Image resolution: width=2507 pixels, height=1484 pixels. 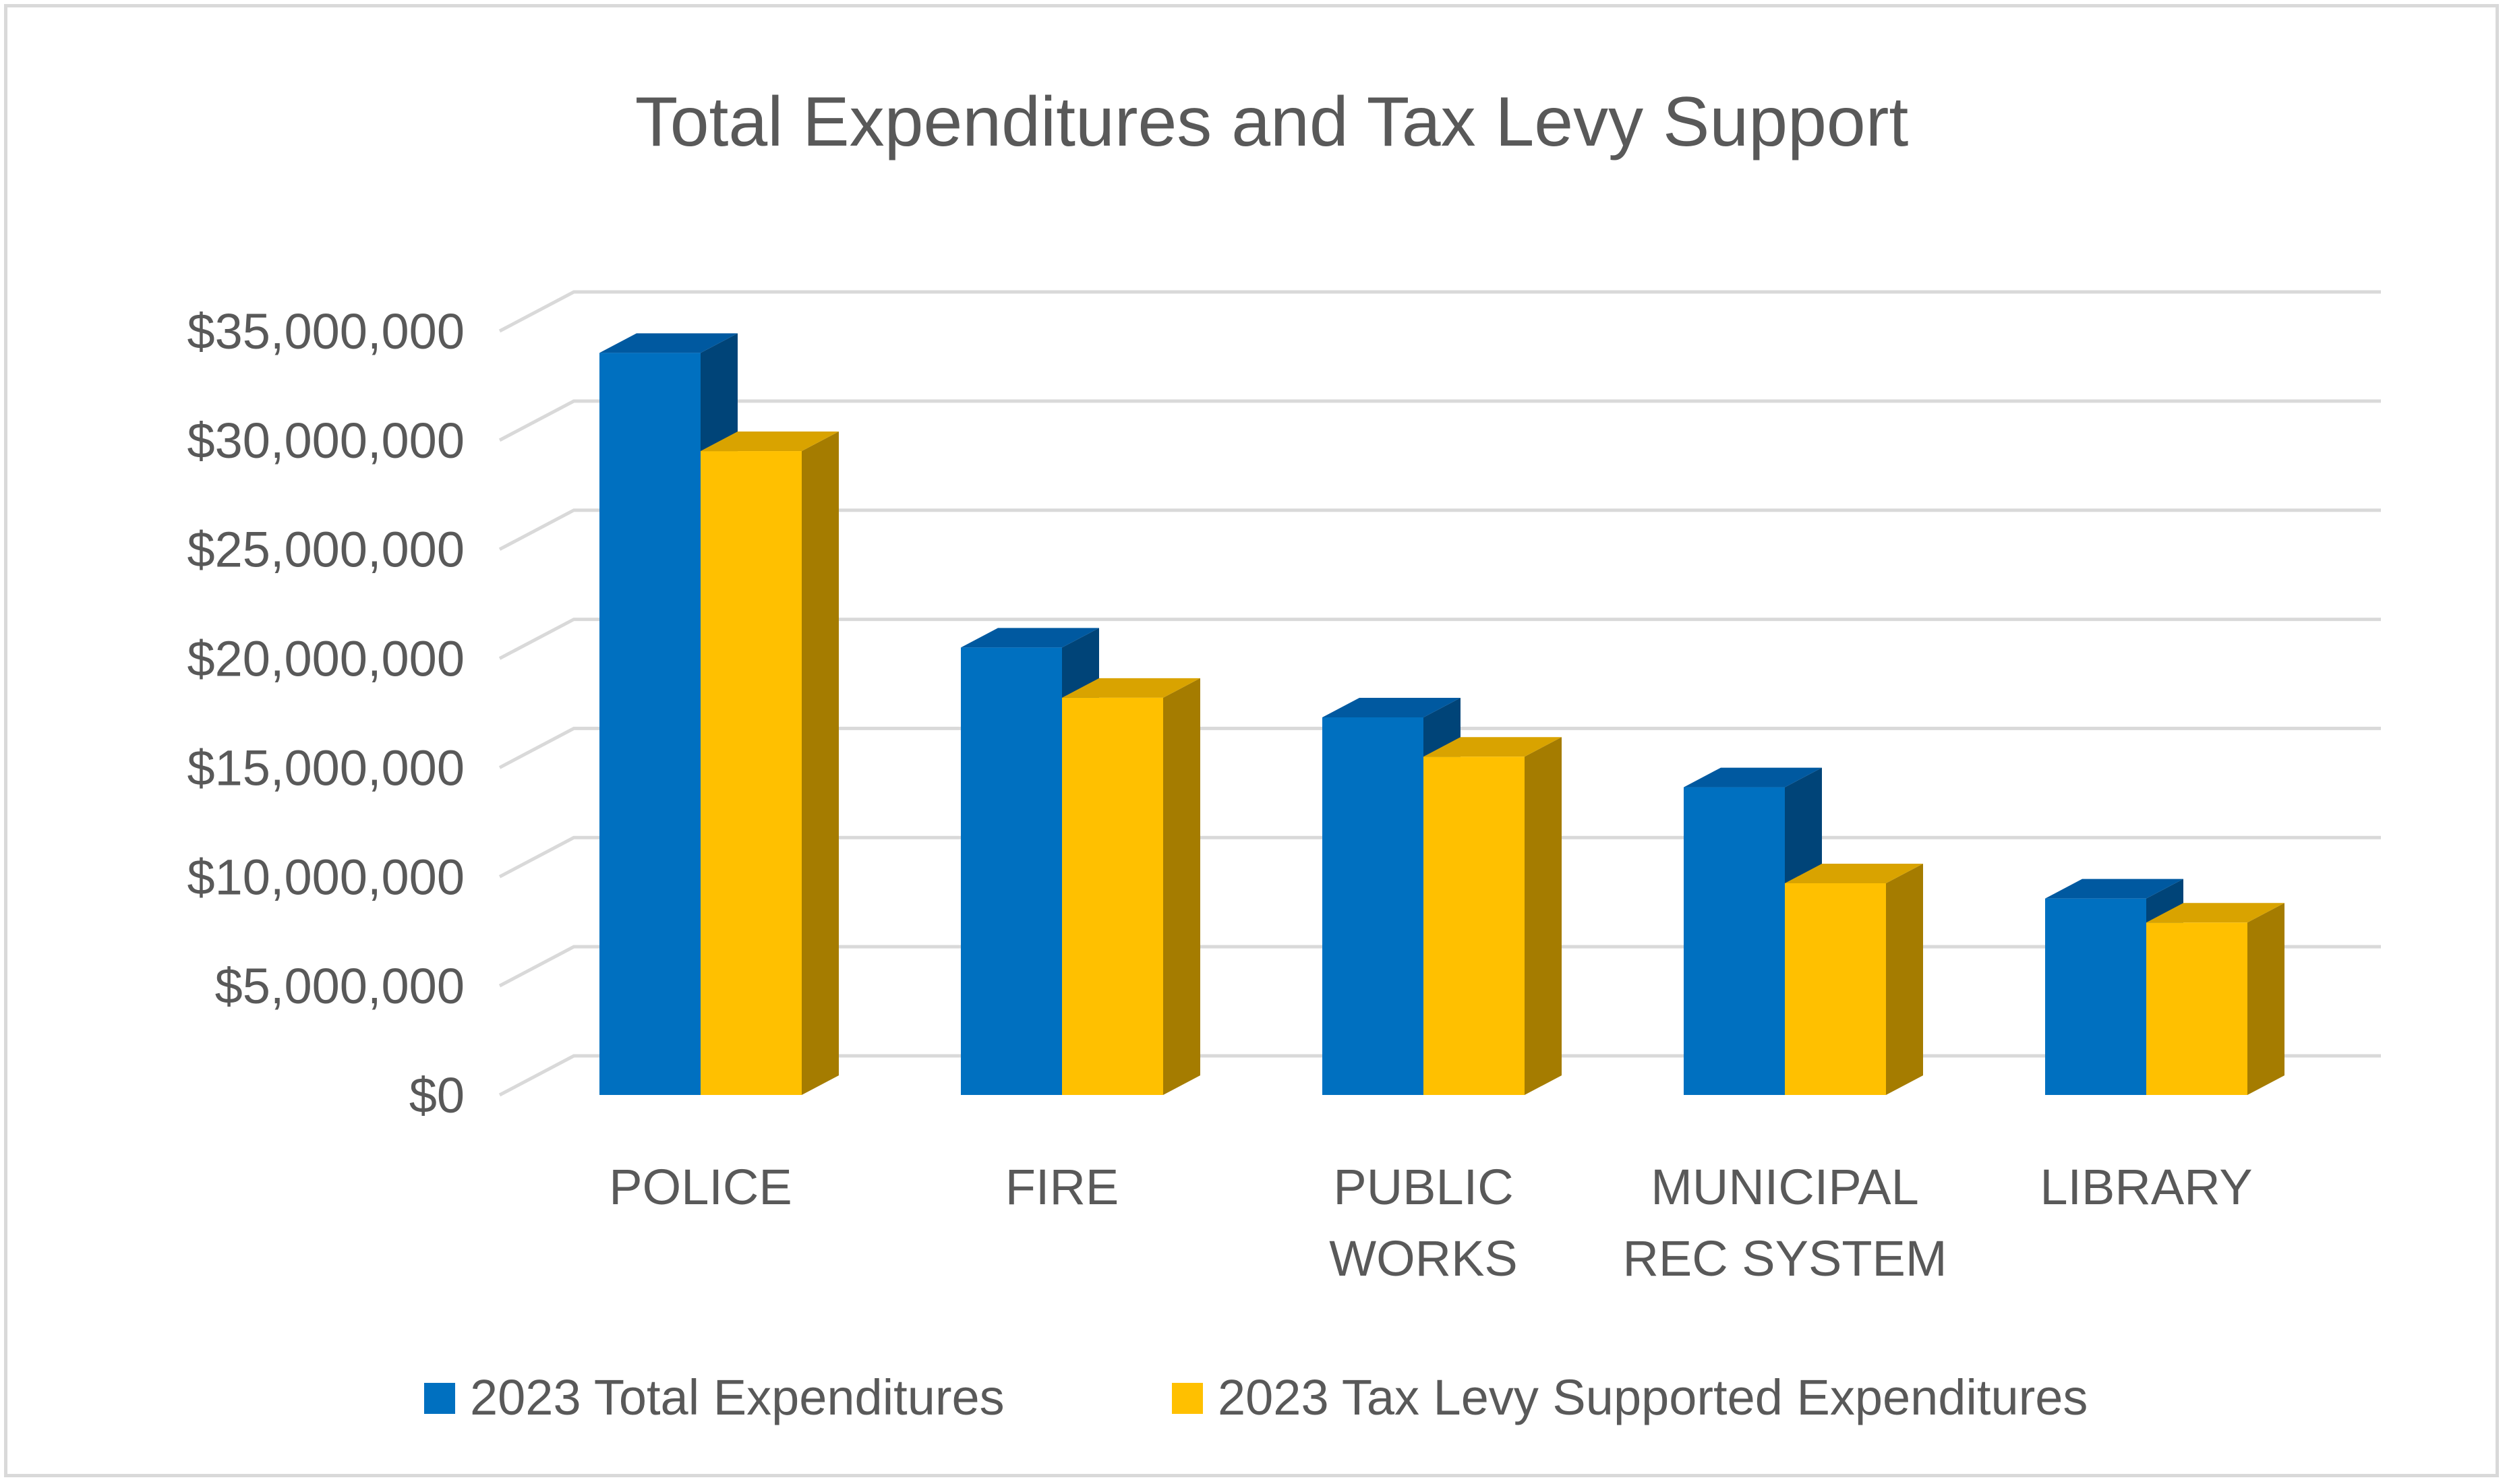 I want to click on chart-title: Total Expenditures and Tax Levy Support, so click(x=1272, y=122).